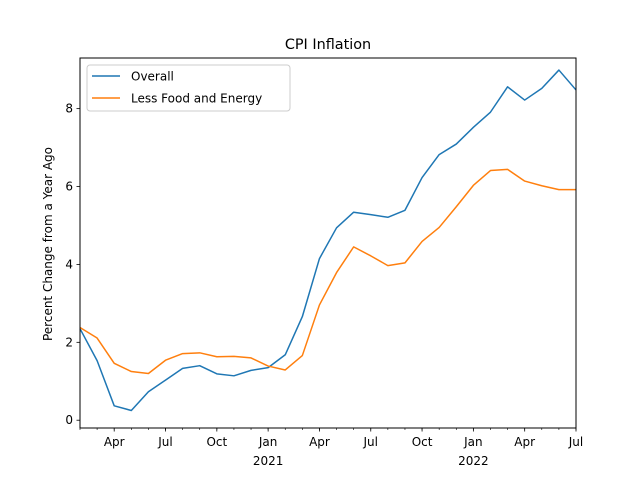  I want to click on legend: Overall Less Food and Energy, so click(188, 88).